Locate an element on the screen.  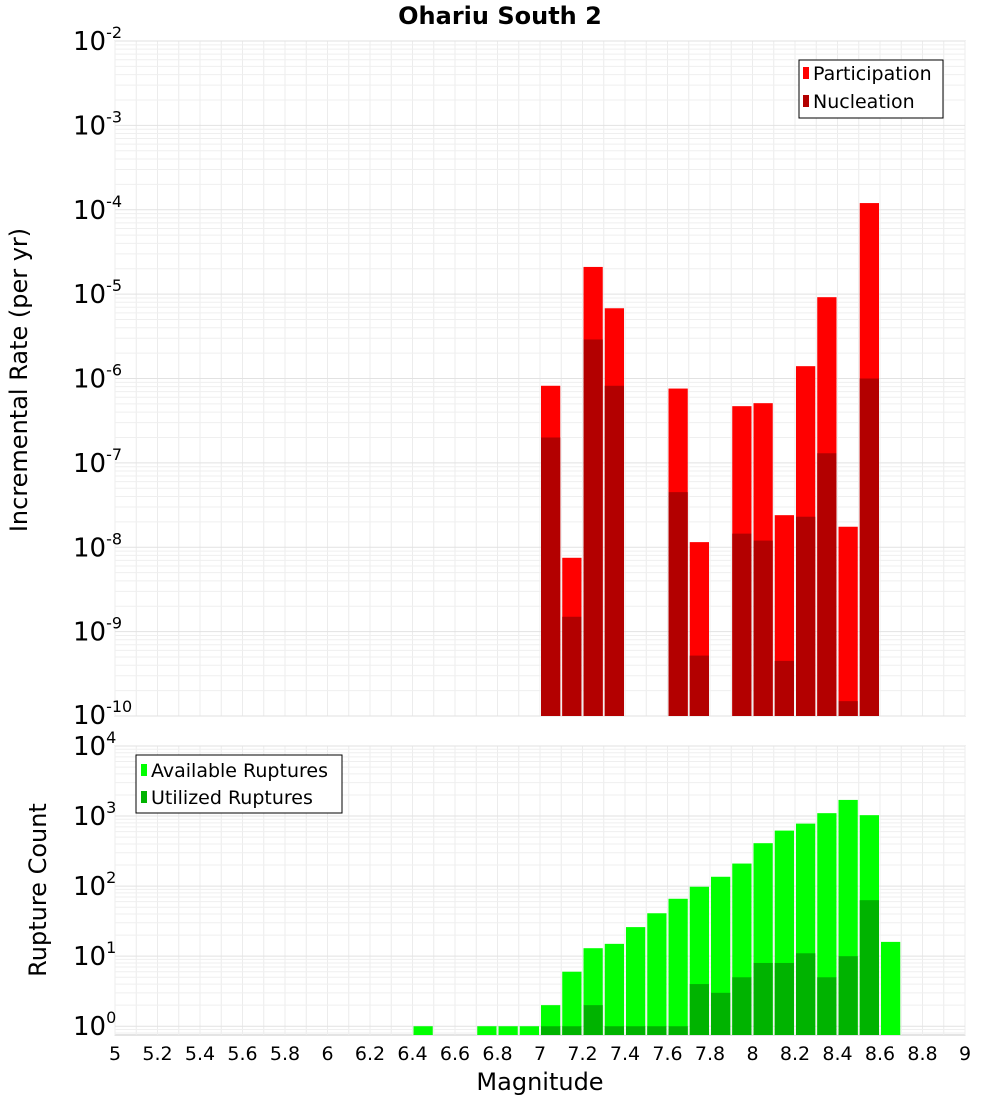
y-tick-label: 10⁻⁷ is located at coordinates (97, 462).